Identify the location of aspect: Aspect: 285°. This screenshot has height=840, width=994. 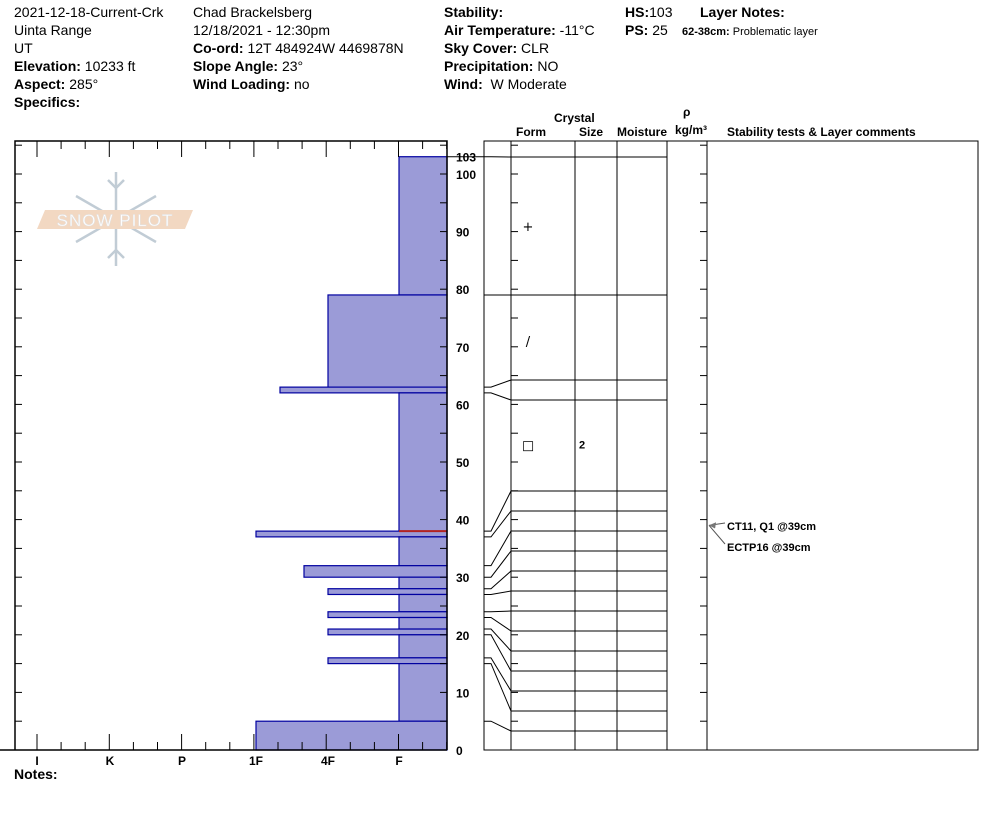
(56, 84).